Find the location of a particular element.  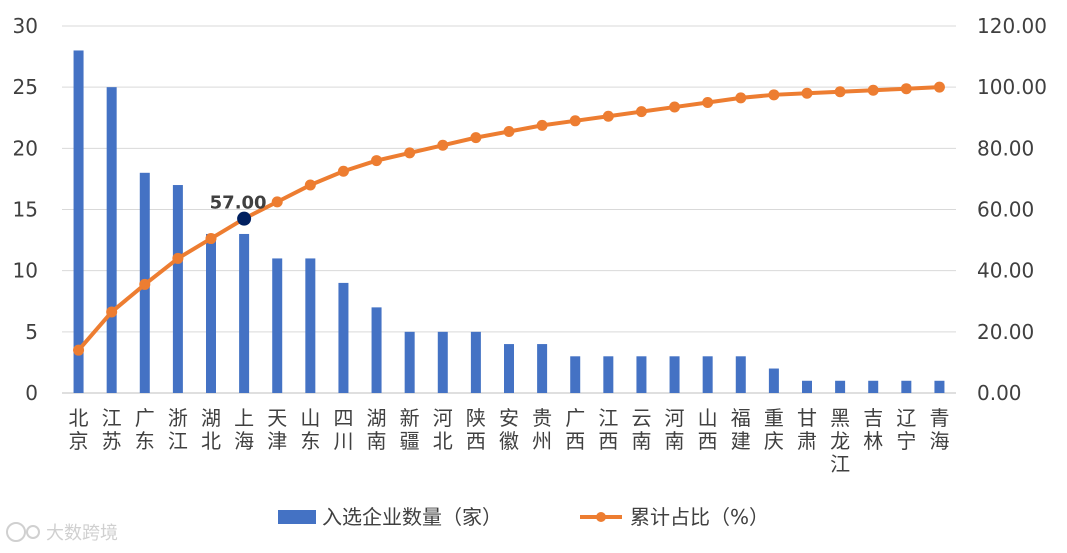

category-label: 四川 is located at coordinates (343, 429).